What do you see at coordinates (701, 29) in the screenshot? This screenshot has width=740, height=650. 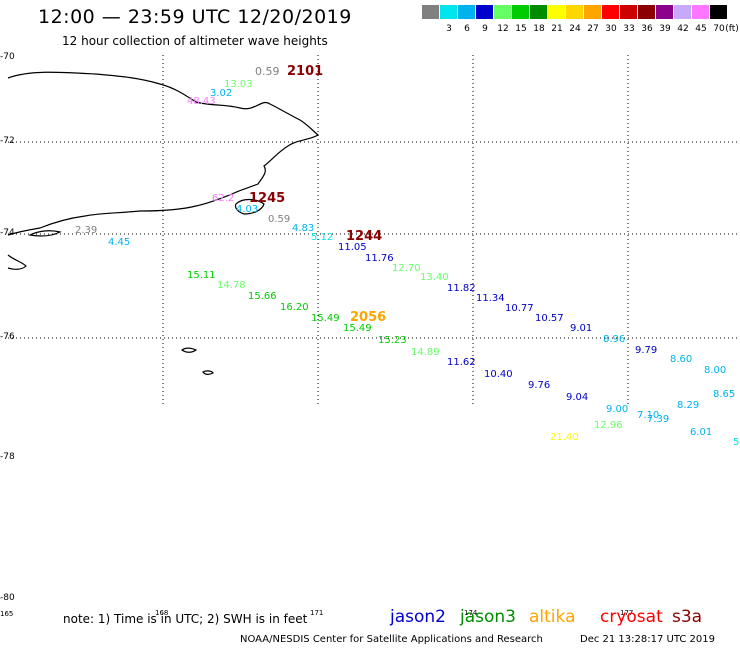 I see `scale-label: 45` at bounding box center [701, 29].